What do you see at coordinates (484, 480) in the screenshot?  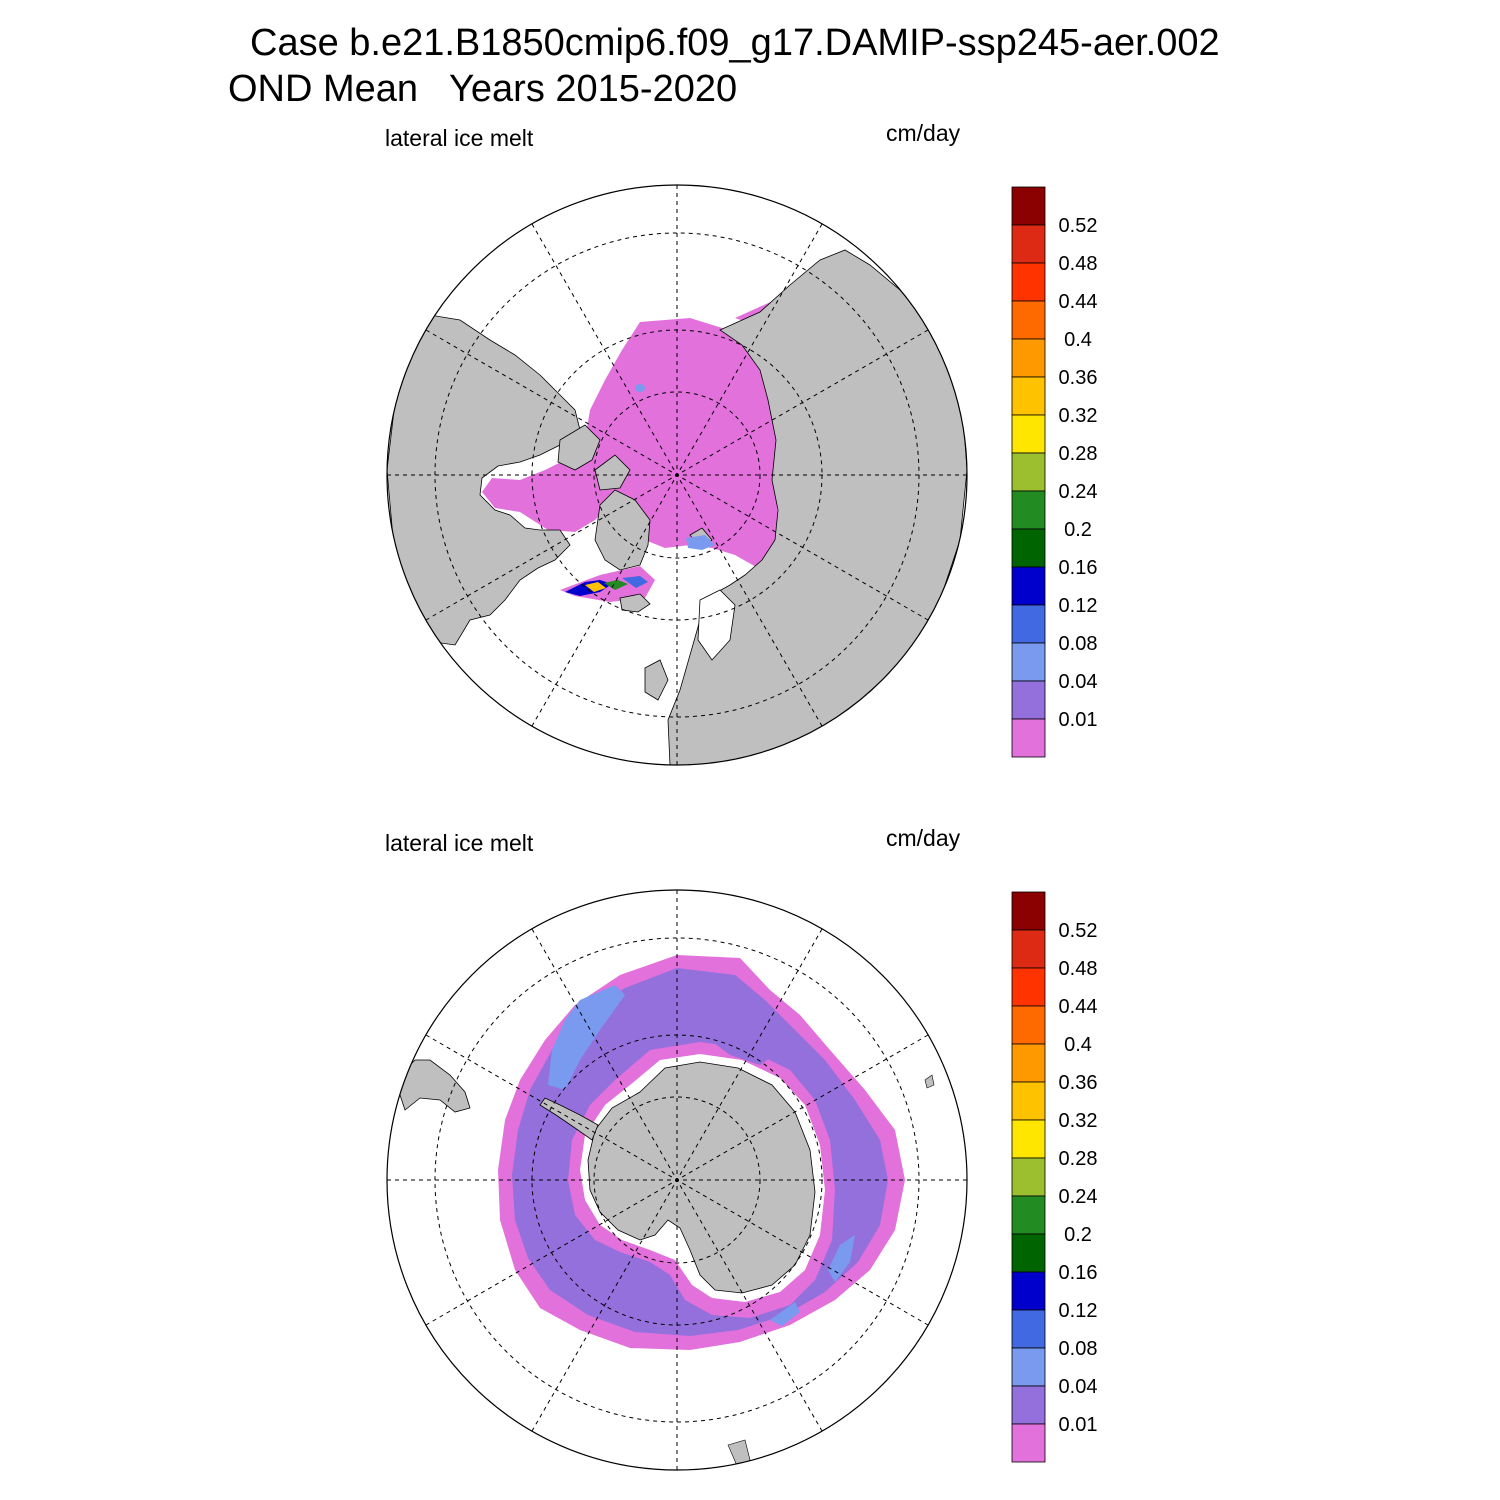 I see `north-america` at bounding box center [484, 480].